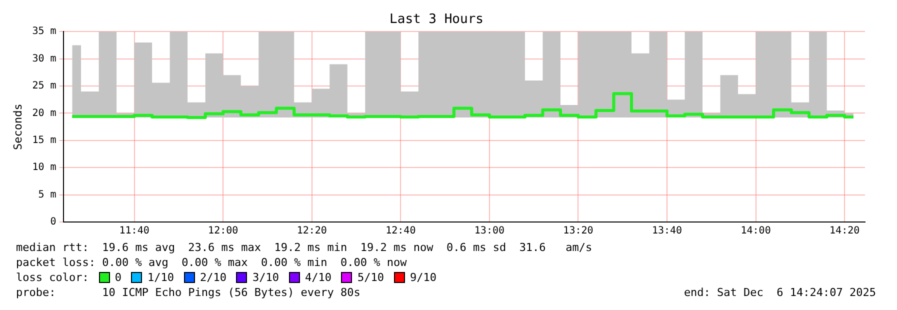  What do you see at coordinates (44, 113) in the screenshot?
I see `y-tick-label: 20 m` at bounding box center [44, 113].